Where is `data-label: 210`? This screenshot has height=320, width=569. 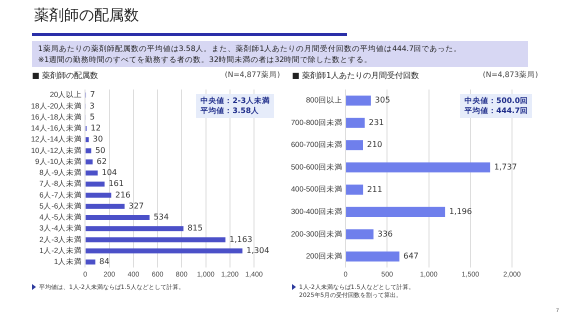
data-label: 210 is located at coordinates (374, 145).